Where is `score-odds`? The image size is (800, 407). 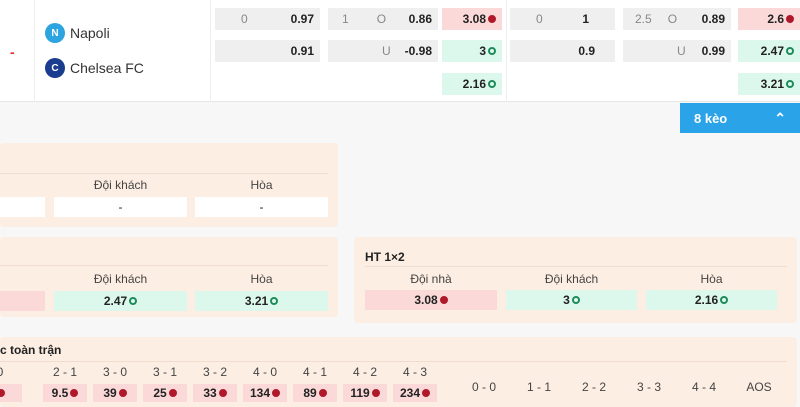
score-odds is located at coordinates (11, 393).